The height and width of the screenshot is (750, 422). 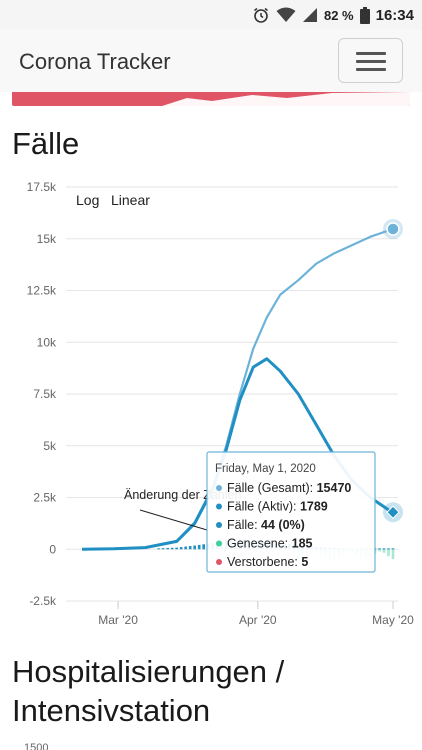 I want to click on annotation-line, so click(x=173, y=520).